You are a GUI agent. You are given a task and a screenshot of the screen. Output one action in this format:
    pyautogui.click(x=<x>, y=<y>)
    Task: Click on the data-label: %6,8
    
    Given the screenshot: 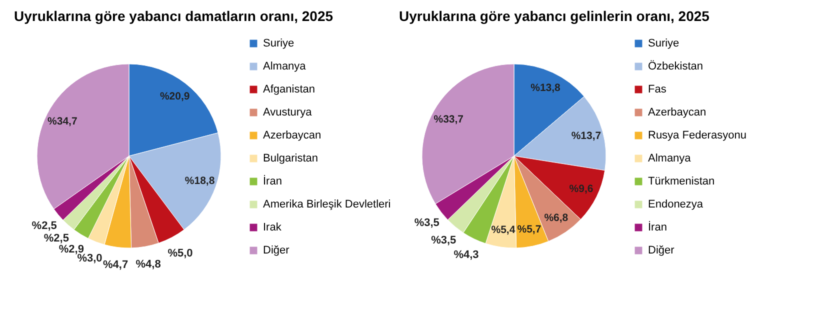 What is the action you would take?
    pyautogui.click(x=556, y=218)
    